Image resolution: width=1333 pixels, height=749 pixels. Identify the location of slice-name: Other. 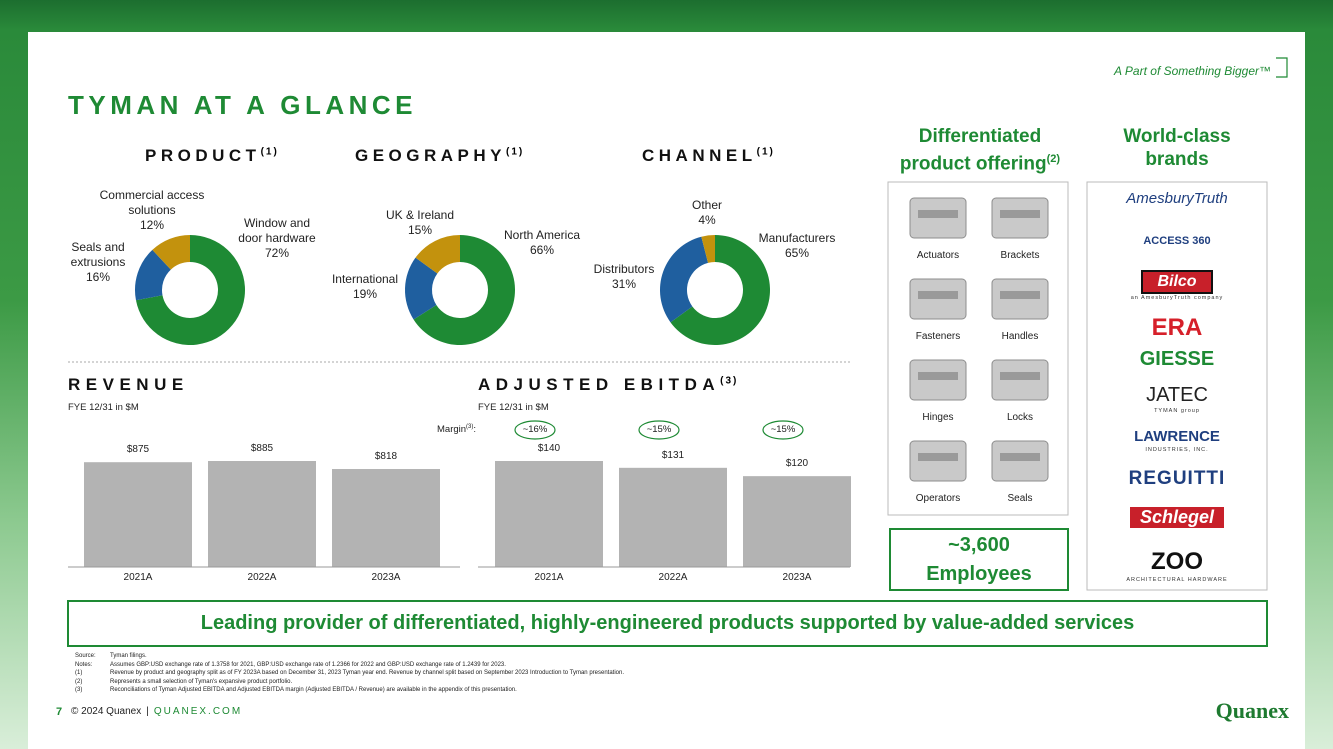
(706, 205).